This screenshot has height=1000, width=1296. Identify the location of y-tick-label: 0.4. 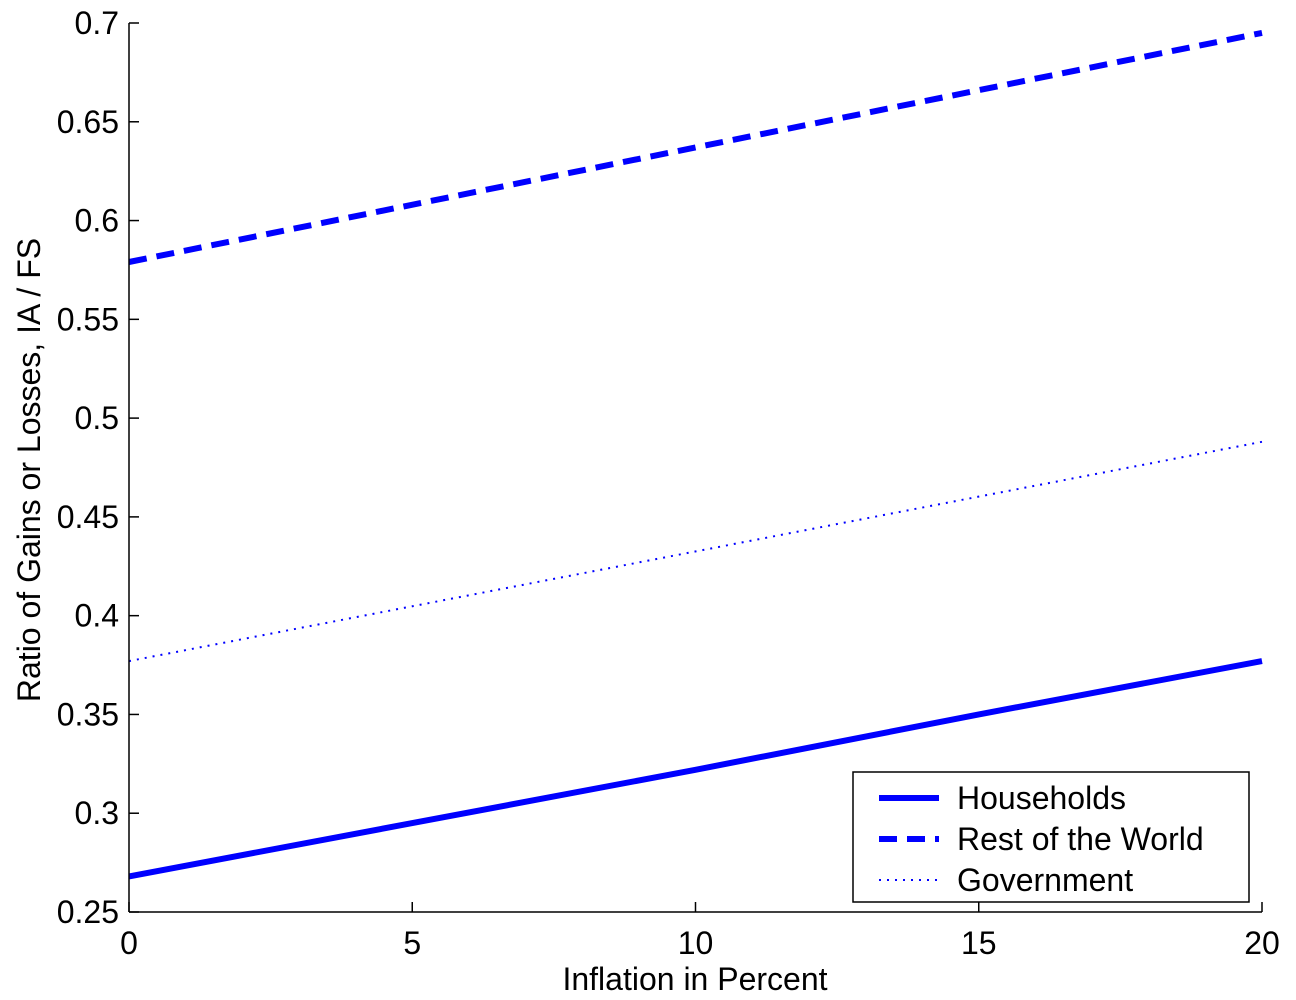
(97, 616).